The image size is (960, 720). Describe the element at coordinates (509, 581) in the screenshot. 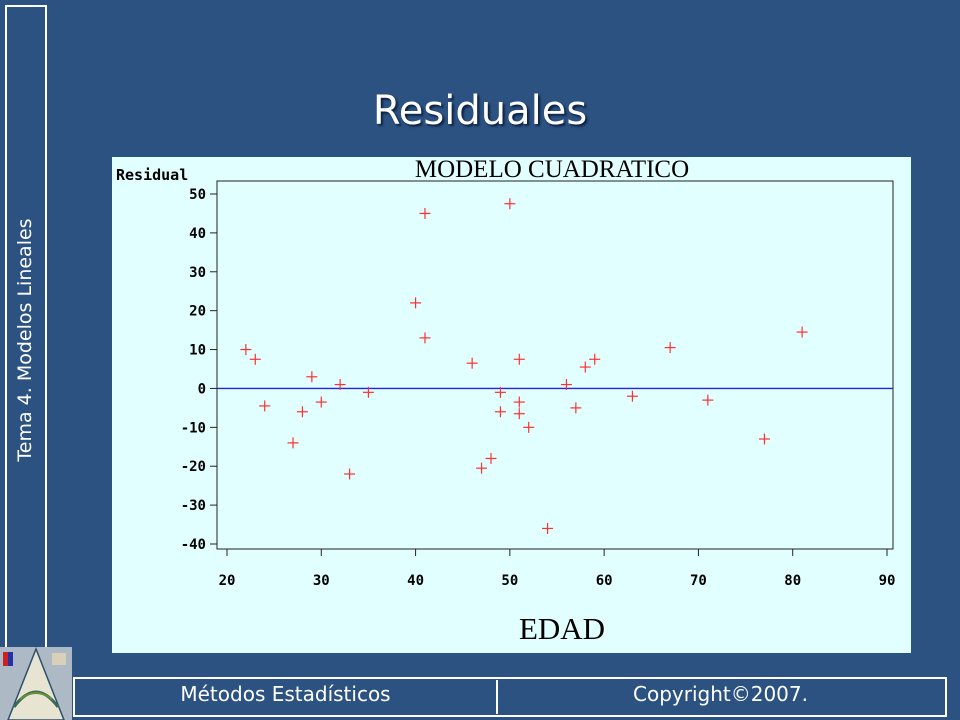

I see `x-tick-label: 50` at that location.